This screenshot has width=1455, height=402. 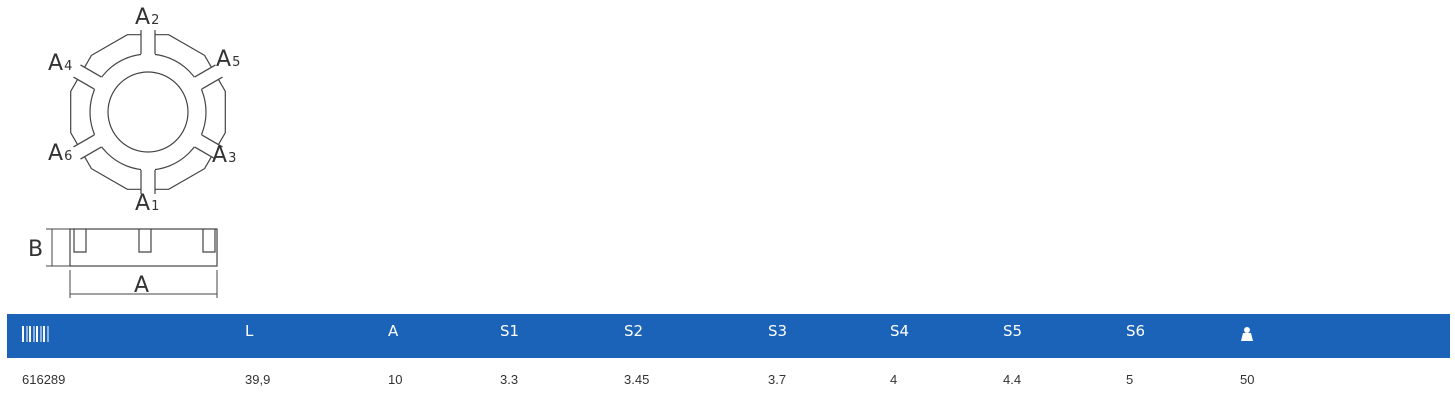 I want to click on header-cell: A, so click(x=393, y=331).